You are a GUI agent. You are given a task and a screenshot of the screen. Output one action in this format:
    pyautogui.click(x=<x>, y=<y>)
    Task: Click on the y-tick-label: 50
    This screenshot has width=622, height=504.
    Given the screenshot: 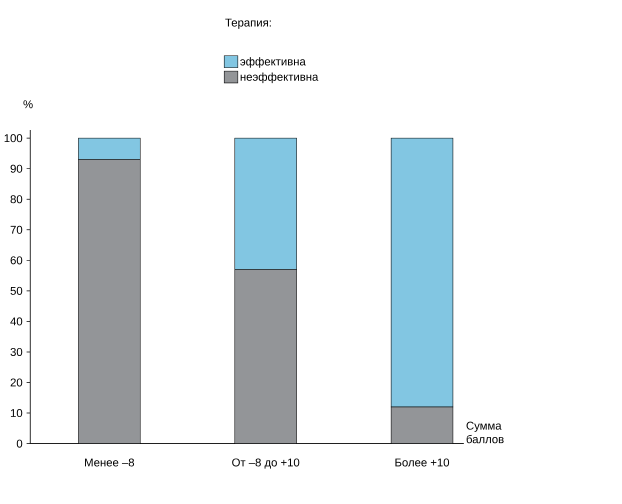 What is the action you would take?
    pyautogui.click(x=16, y=290)
    